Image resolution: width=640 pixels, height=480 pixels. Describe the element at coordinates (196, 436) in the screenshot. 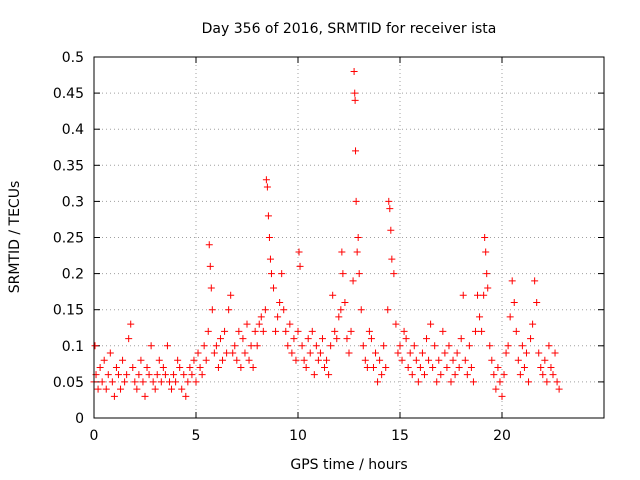

I see `x-tick-label: 5` at that location.